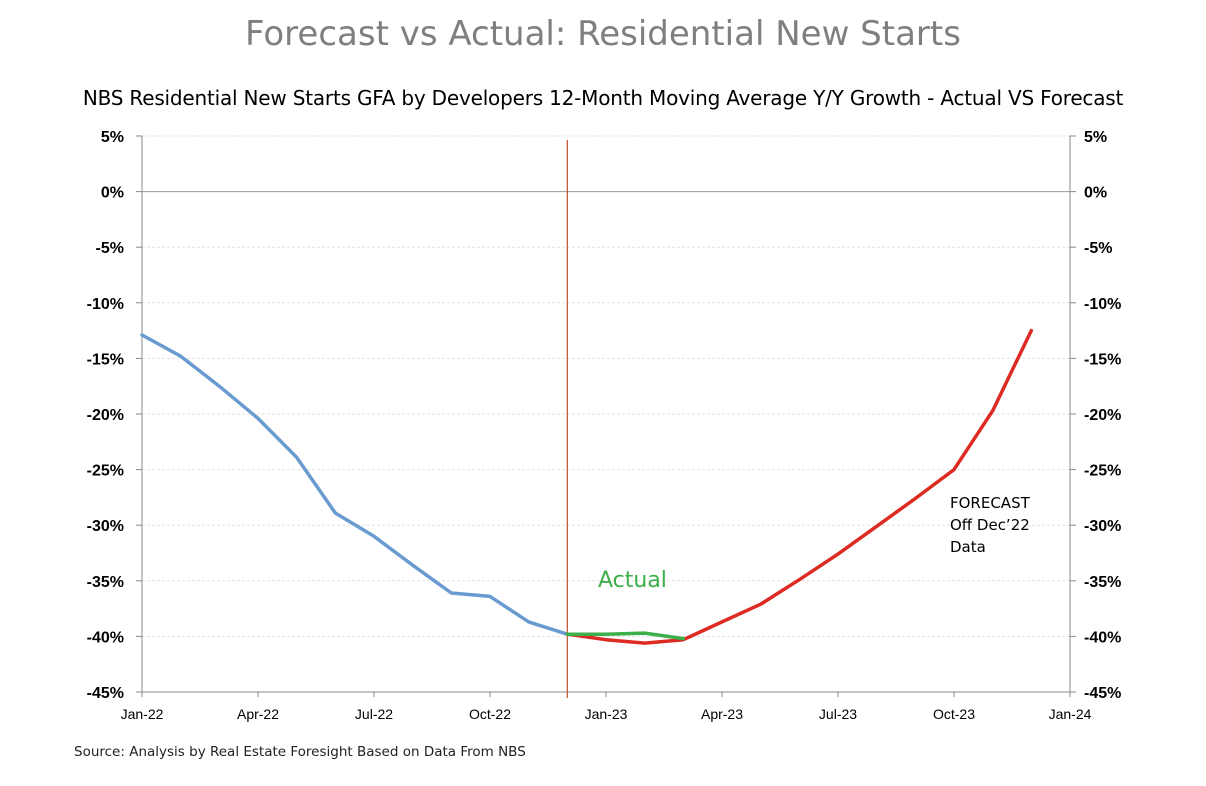  Describe the element at coordinates (722, 714) in the screenshot. I see `x-tick-label: Apr-23` at that location.